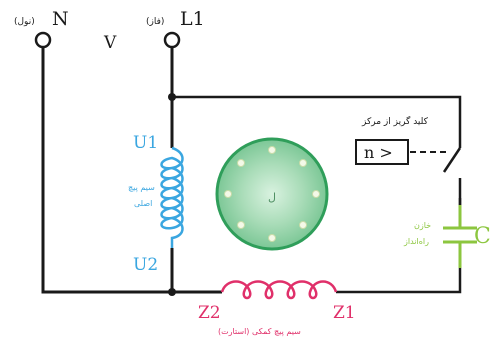 The image size is (491, 342). I want to click on top-rail-wire, so click(317, 121).